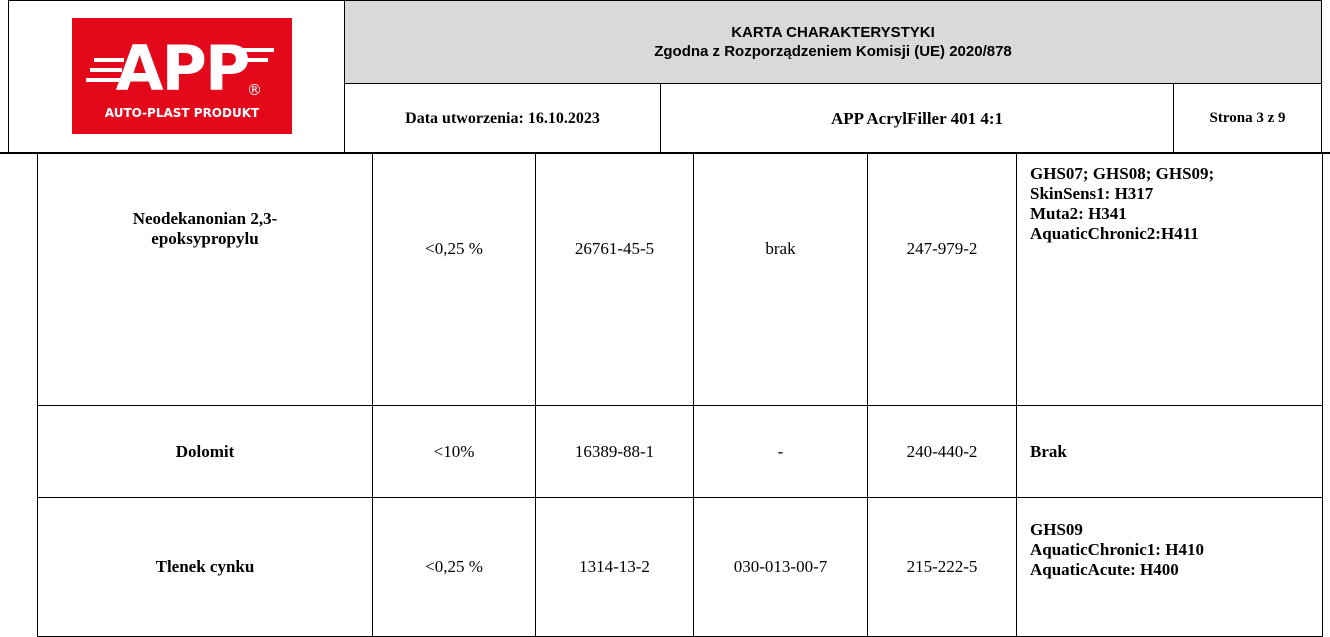 Image resolution: width=1330 pixels, height=637 pixels. I want to click on name-cell: Tlenek cynku, so click(205, 567).